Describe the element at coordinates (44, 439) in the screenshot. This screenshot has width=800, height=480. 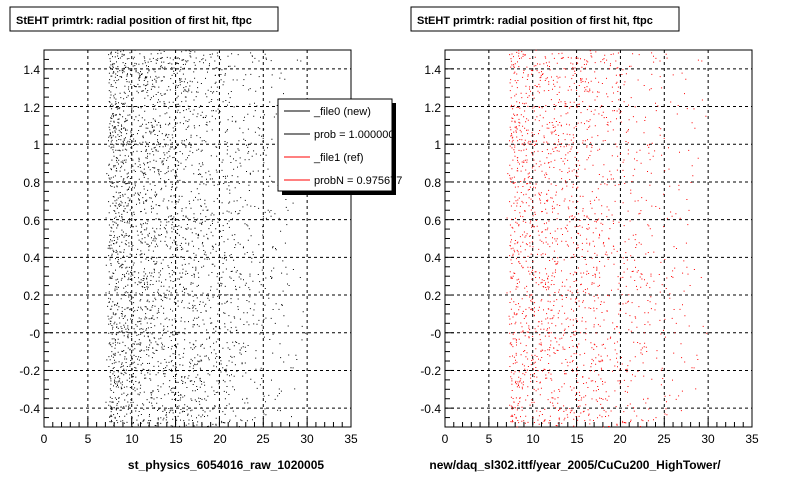
I see `left-x-tick-label: 0` at that location.